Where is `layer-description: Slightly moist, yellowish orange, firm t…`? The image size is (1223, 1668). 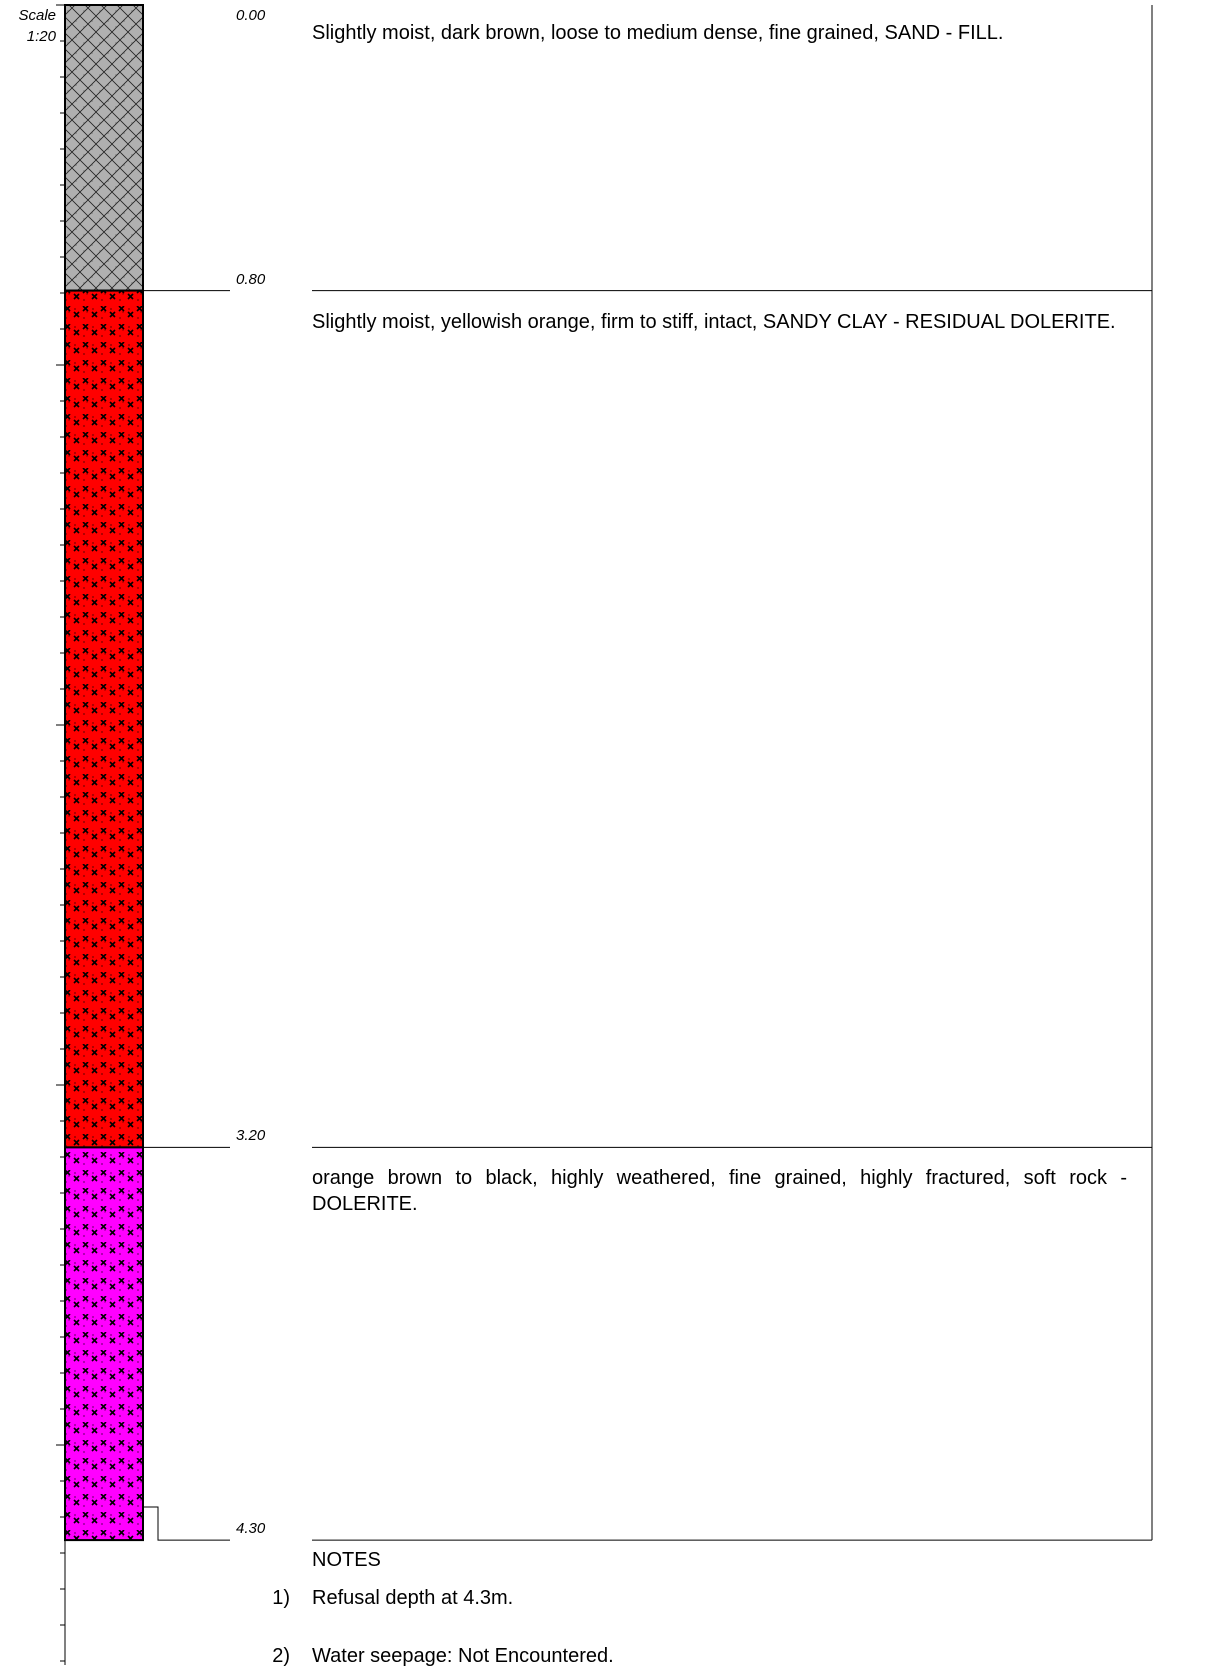 layer-description: Slightly moist, yellowish orange, firm t… is located at coordinates (714, 321).